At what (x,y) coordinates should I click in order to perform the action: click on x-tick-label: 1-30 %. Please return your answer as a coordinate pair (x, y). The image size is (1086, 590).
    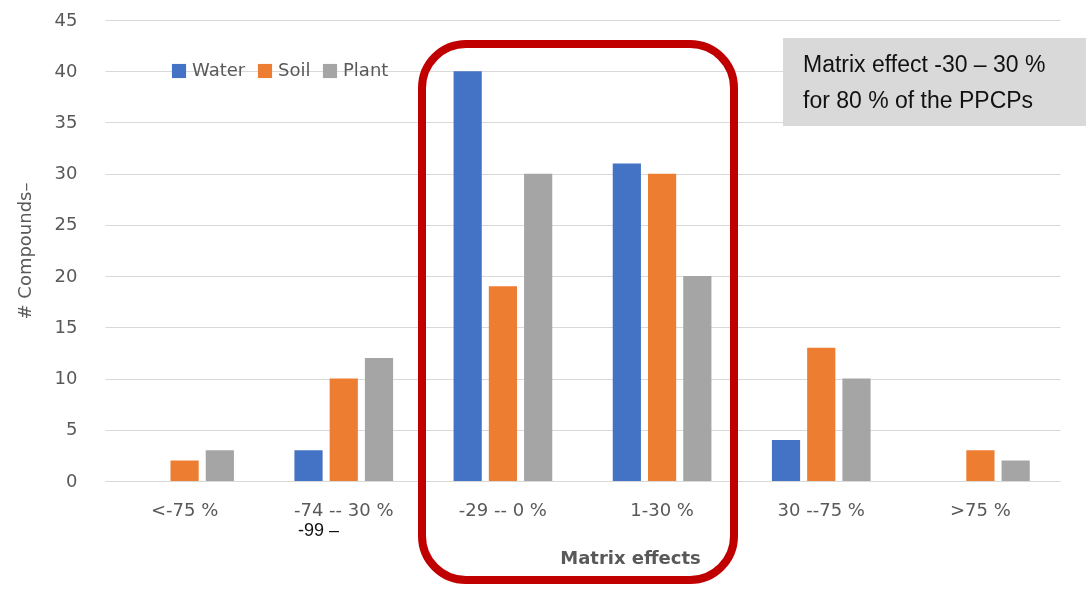
    Looking at the image, I should click on (662, 509).